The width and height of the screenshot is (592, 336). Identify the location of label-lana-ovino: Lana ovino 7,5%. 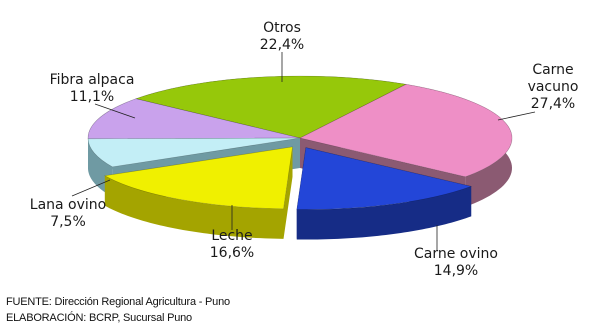
(68, 214).